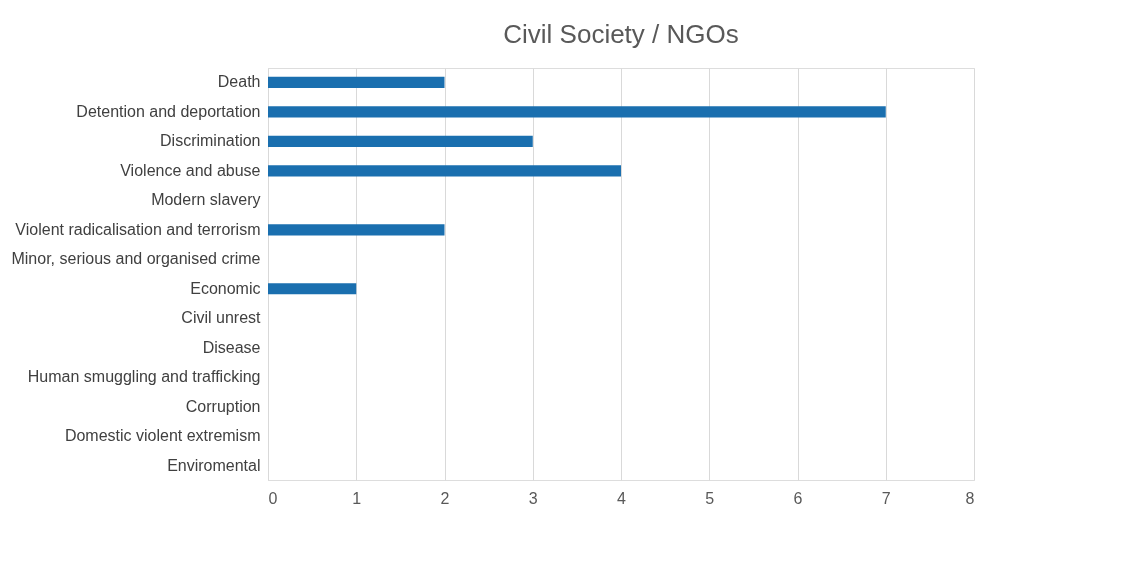  I want to click on y-tick-label: Enviromental, so click(214, 465).